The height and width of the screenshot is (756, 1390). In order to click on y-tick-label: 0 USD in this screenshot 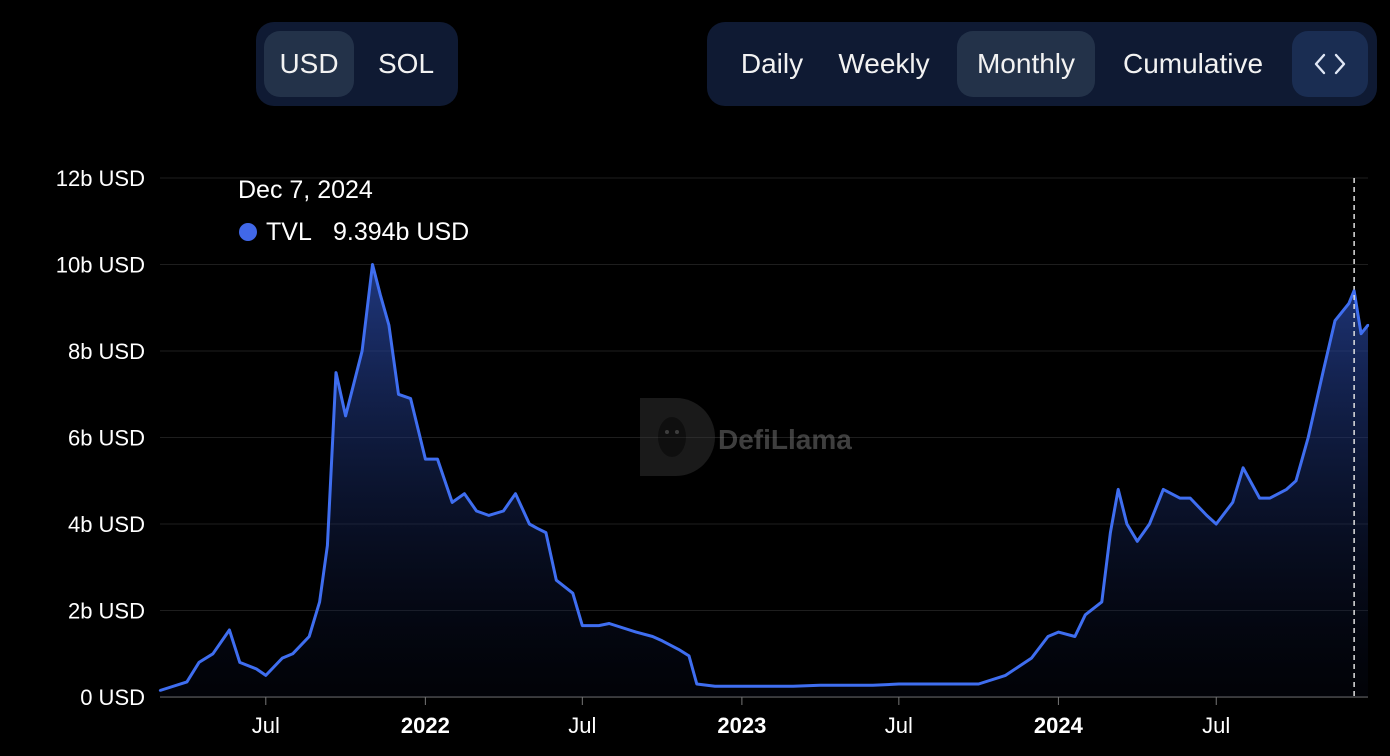, I will do `click(112, 697)`.